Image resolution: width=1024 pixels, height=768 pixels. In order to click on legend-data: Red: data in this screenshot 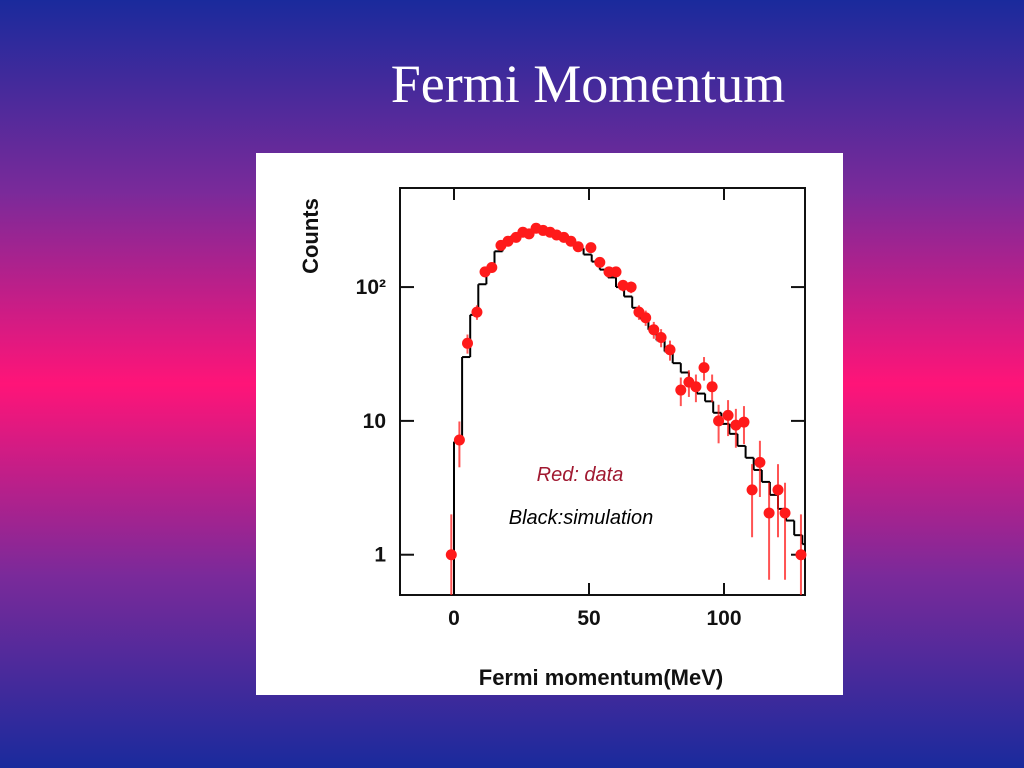, I will do `click(580, 475)`.